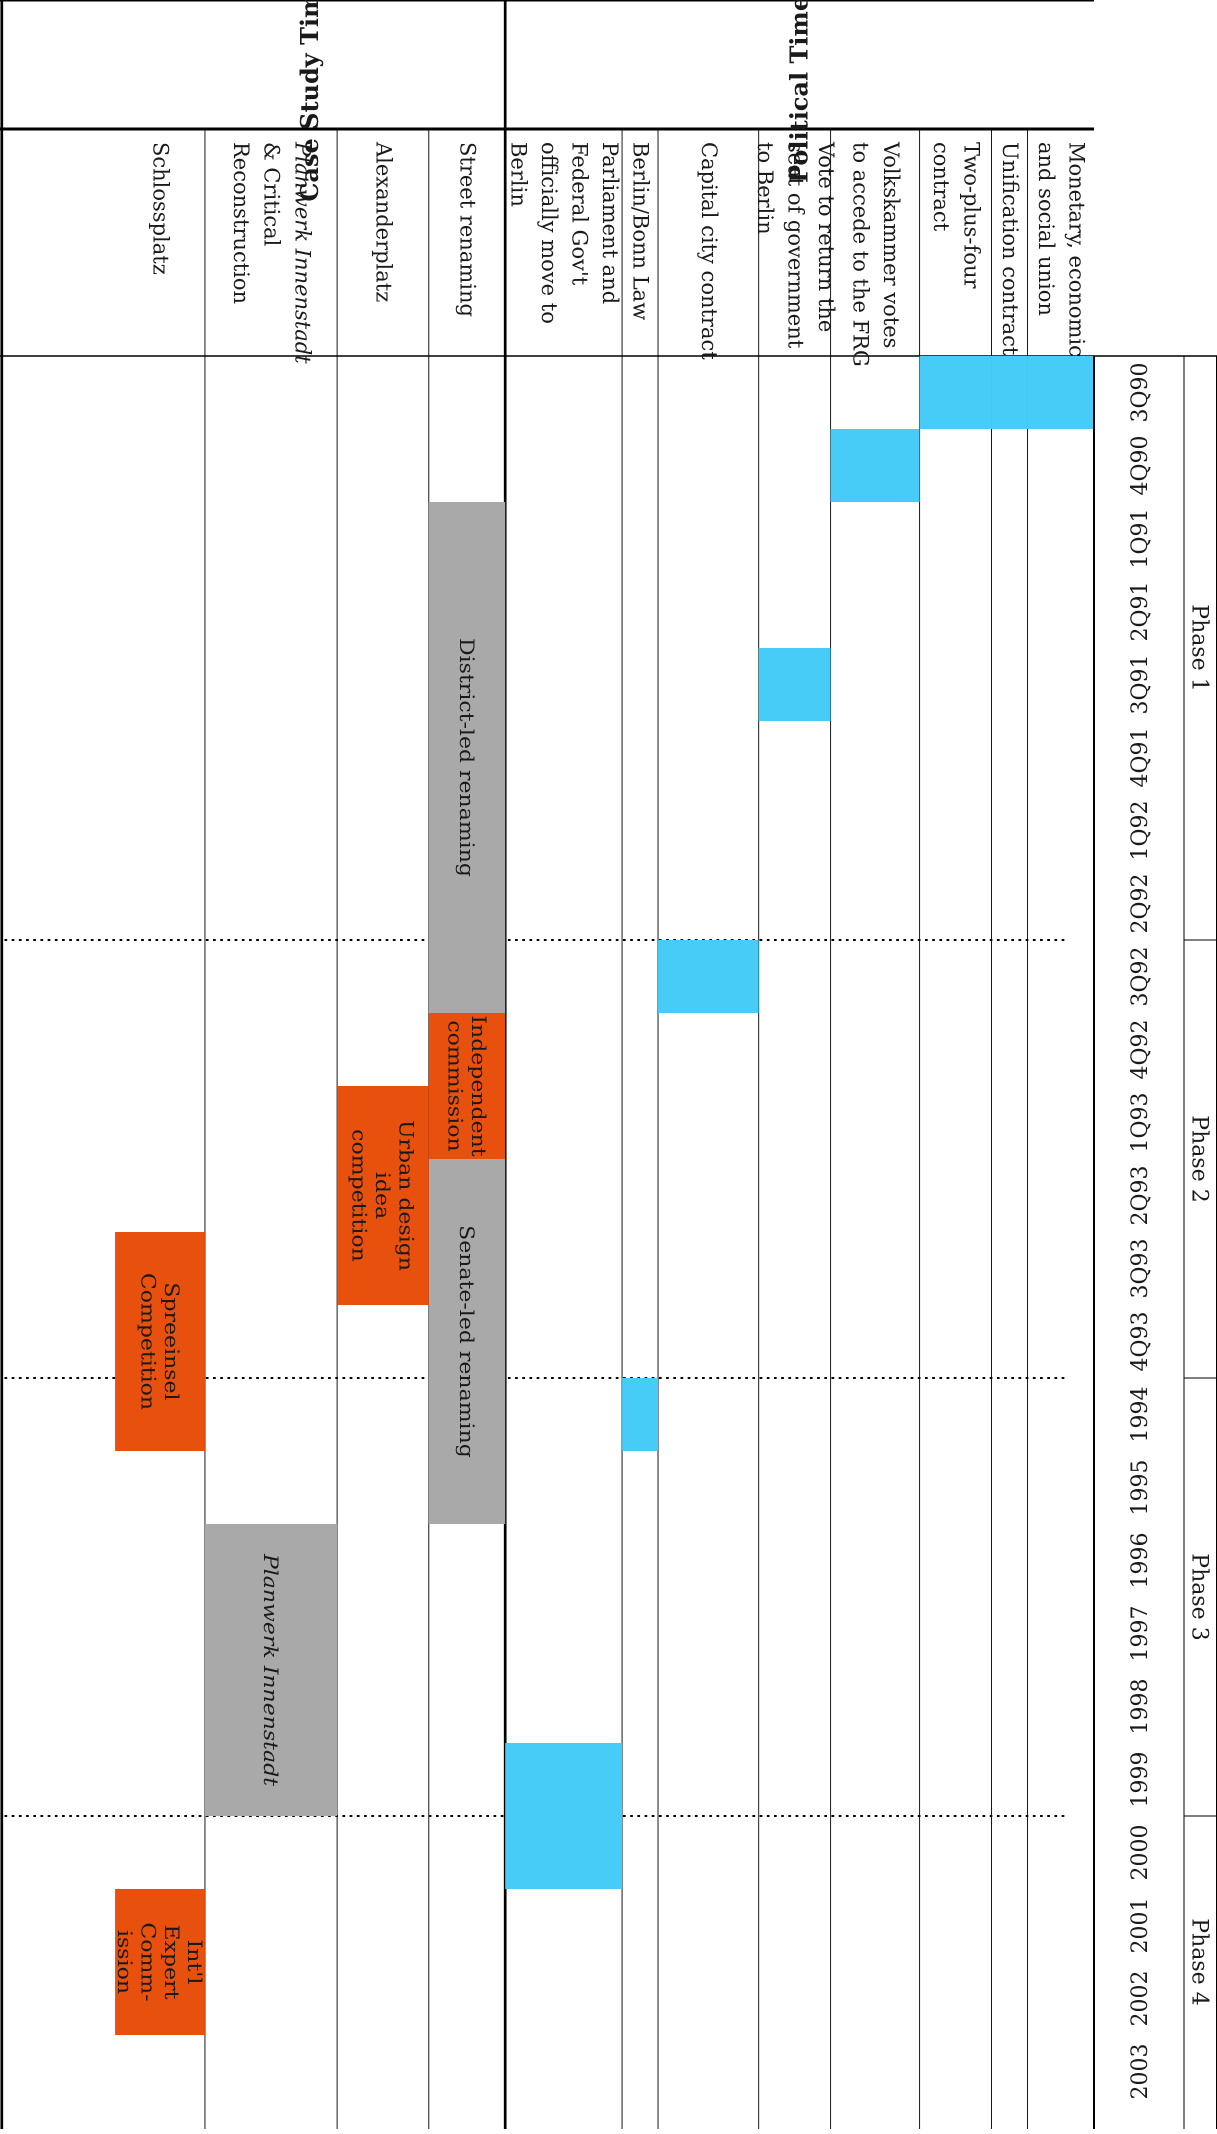 This screenshot has width=1217, height=2134. I want to click on row-label: Schlossplatz, so click(161, 208).